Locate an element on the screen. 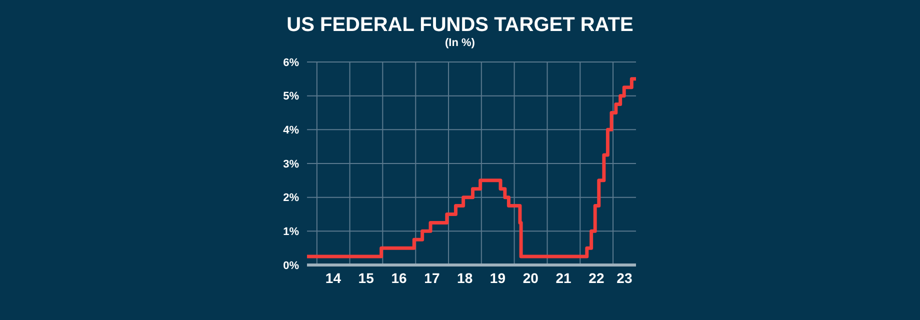  x-tick-label: 20 is located at coordinates (530, 278).